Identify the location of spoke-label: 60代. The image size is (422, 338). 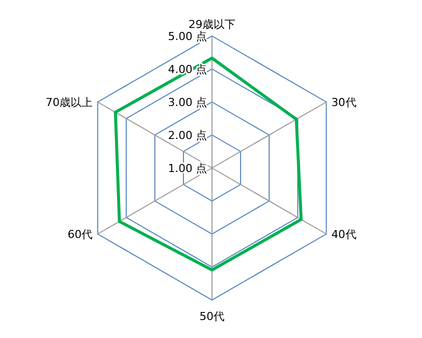
(80, 234).